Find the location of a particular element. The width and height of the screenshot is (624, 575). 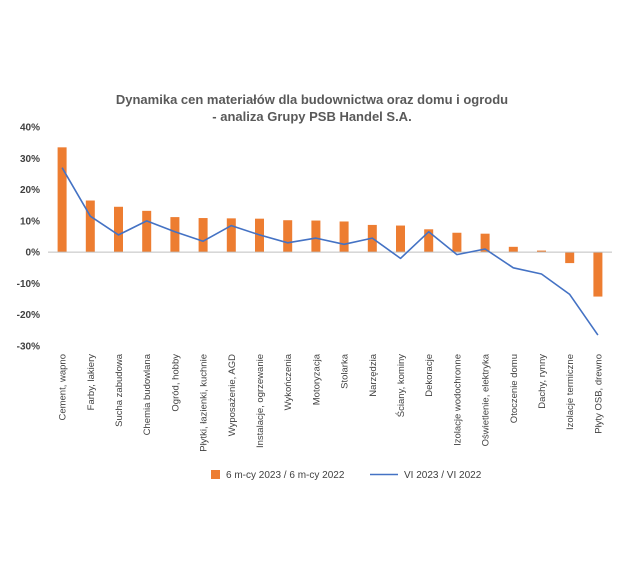

x-tick-label: Chemia budowlana is located at coordinates (147, 394).